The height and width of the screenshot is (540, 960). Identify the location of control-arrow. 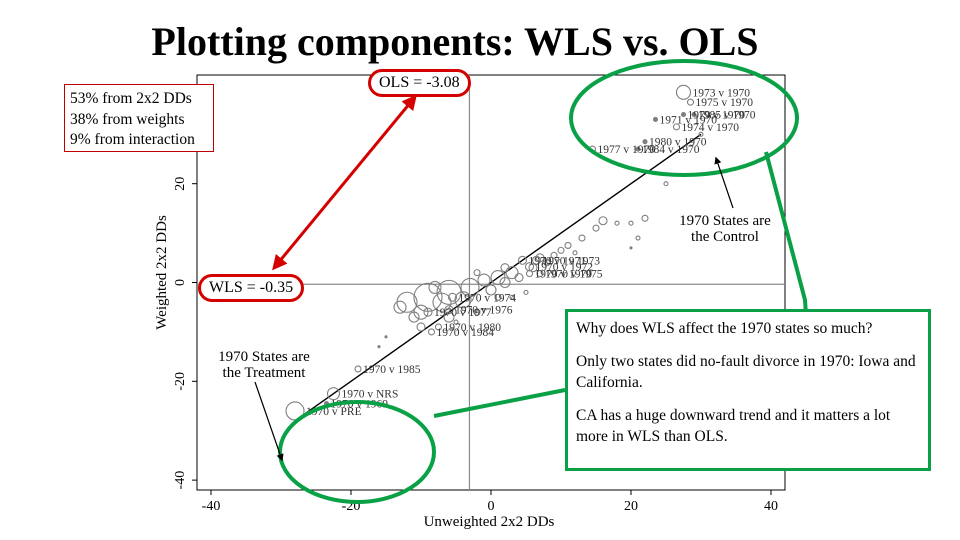
(724, 182).